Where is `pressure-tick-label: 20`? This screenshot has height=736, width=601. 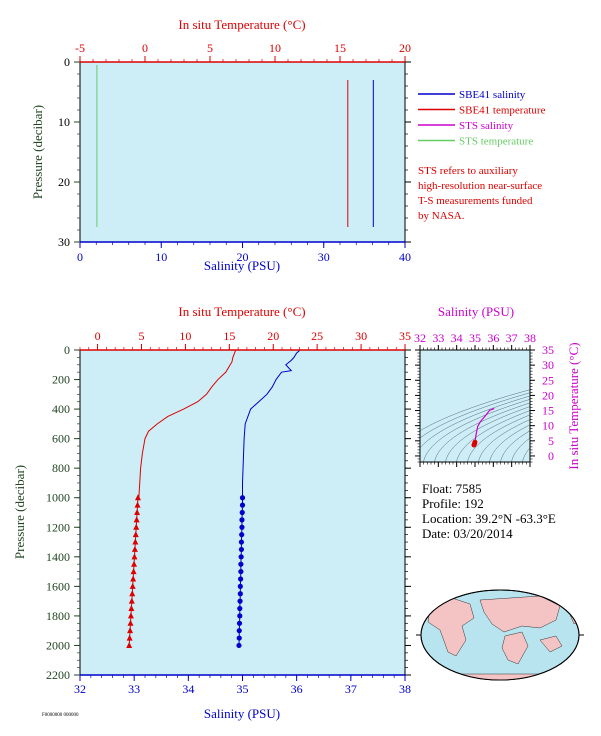
pressure-tick-label: 20 is located at coordinates (64, 182).